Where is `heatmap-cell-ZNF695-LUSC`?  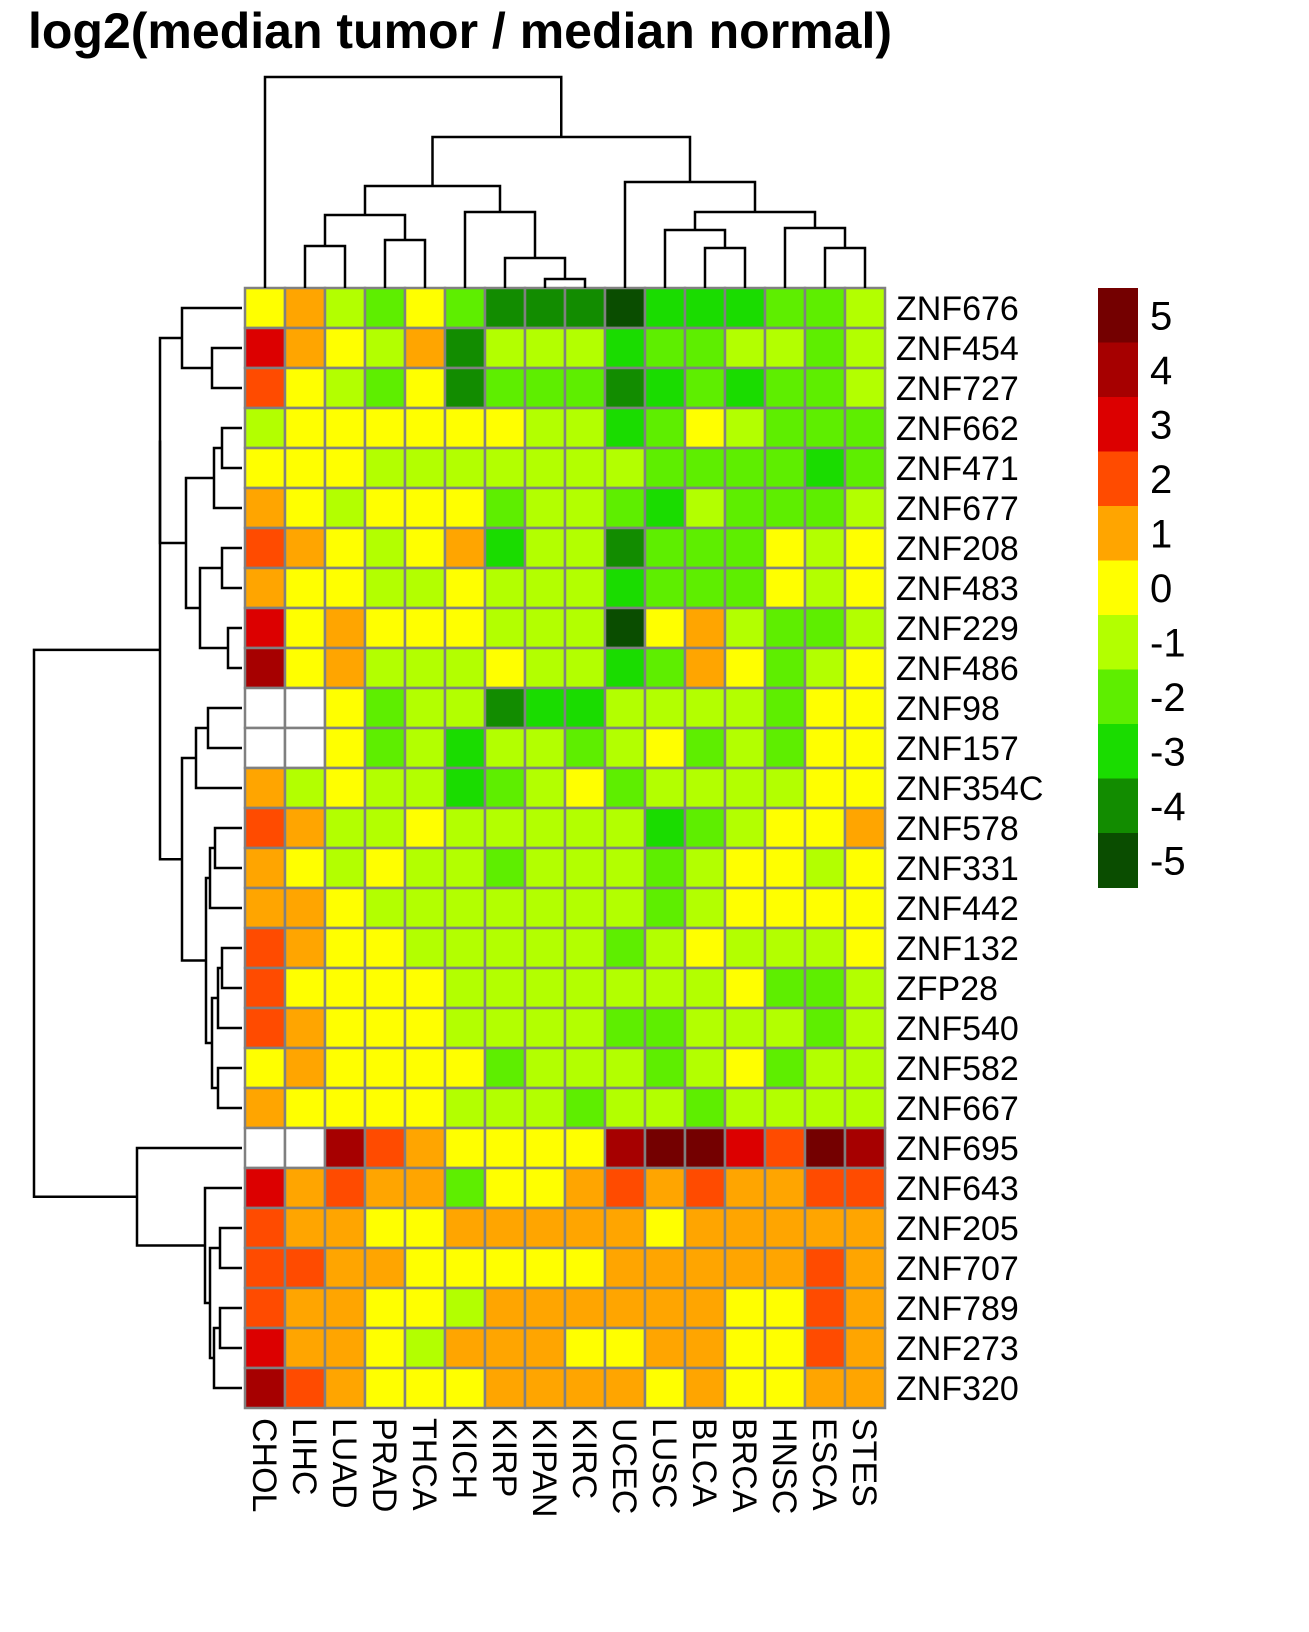
heatmap-cell-ZNF695-LUSC is located at coordinates (665, 1148).